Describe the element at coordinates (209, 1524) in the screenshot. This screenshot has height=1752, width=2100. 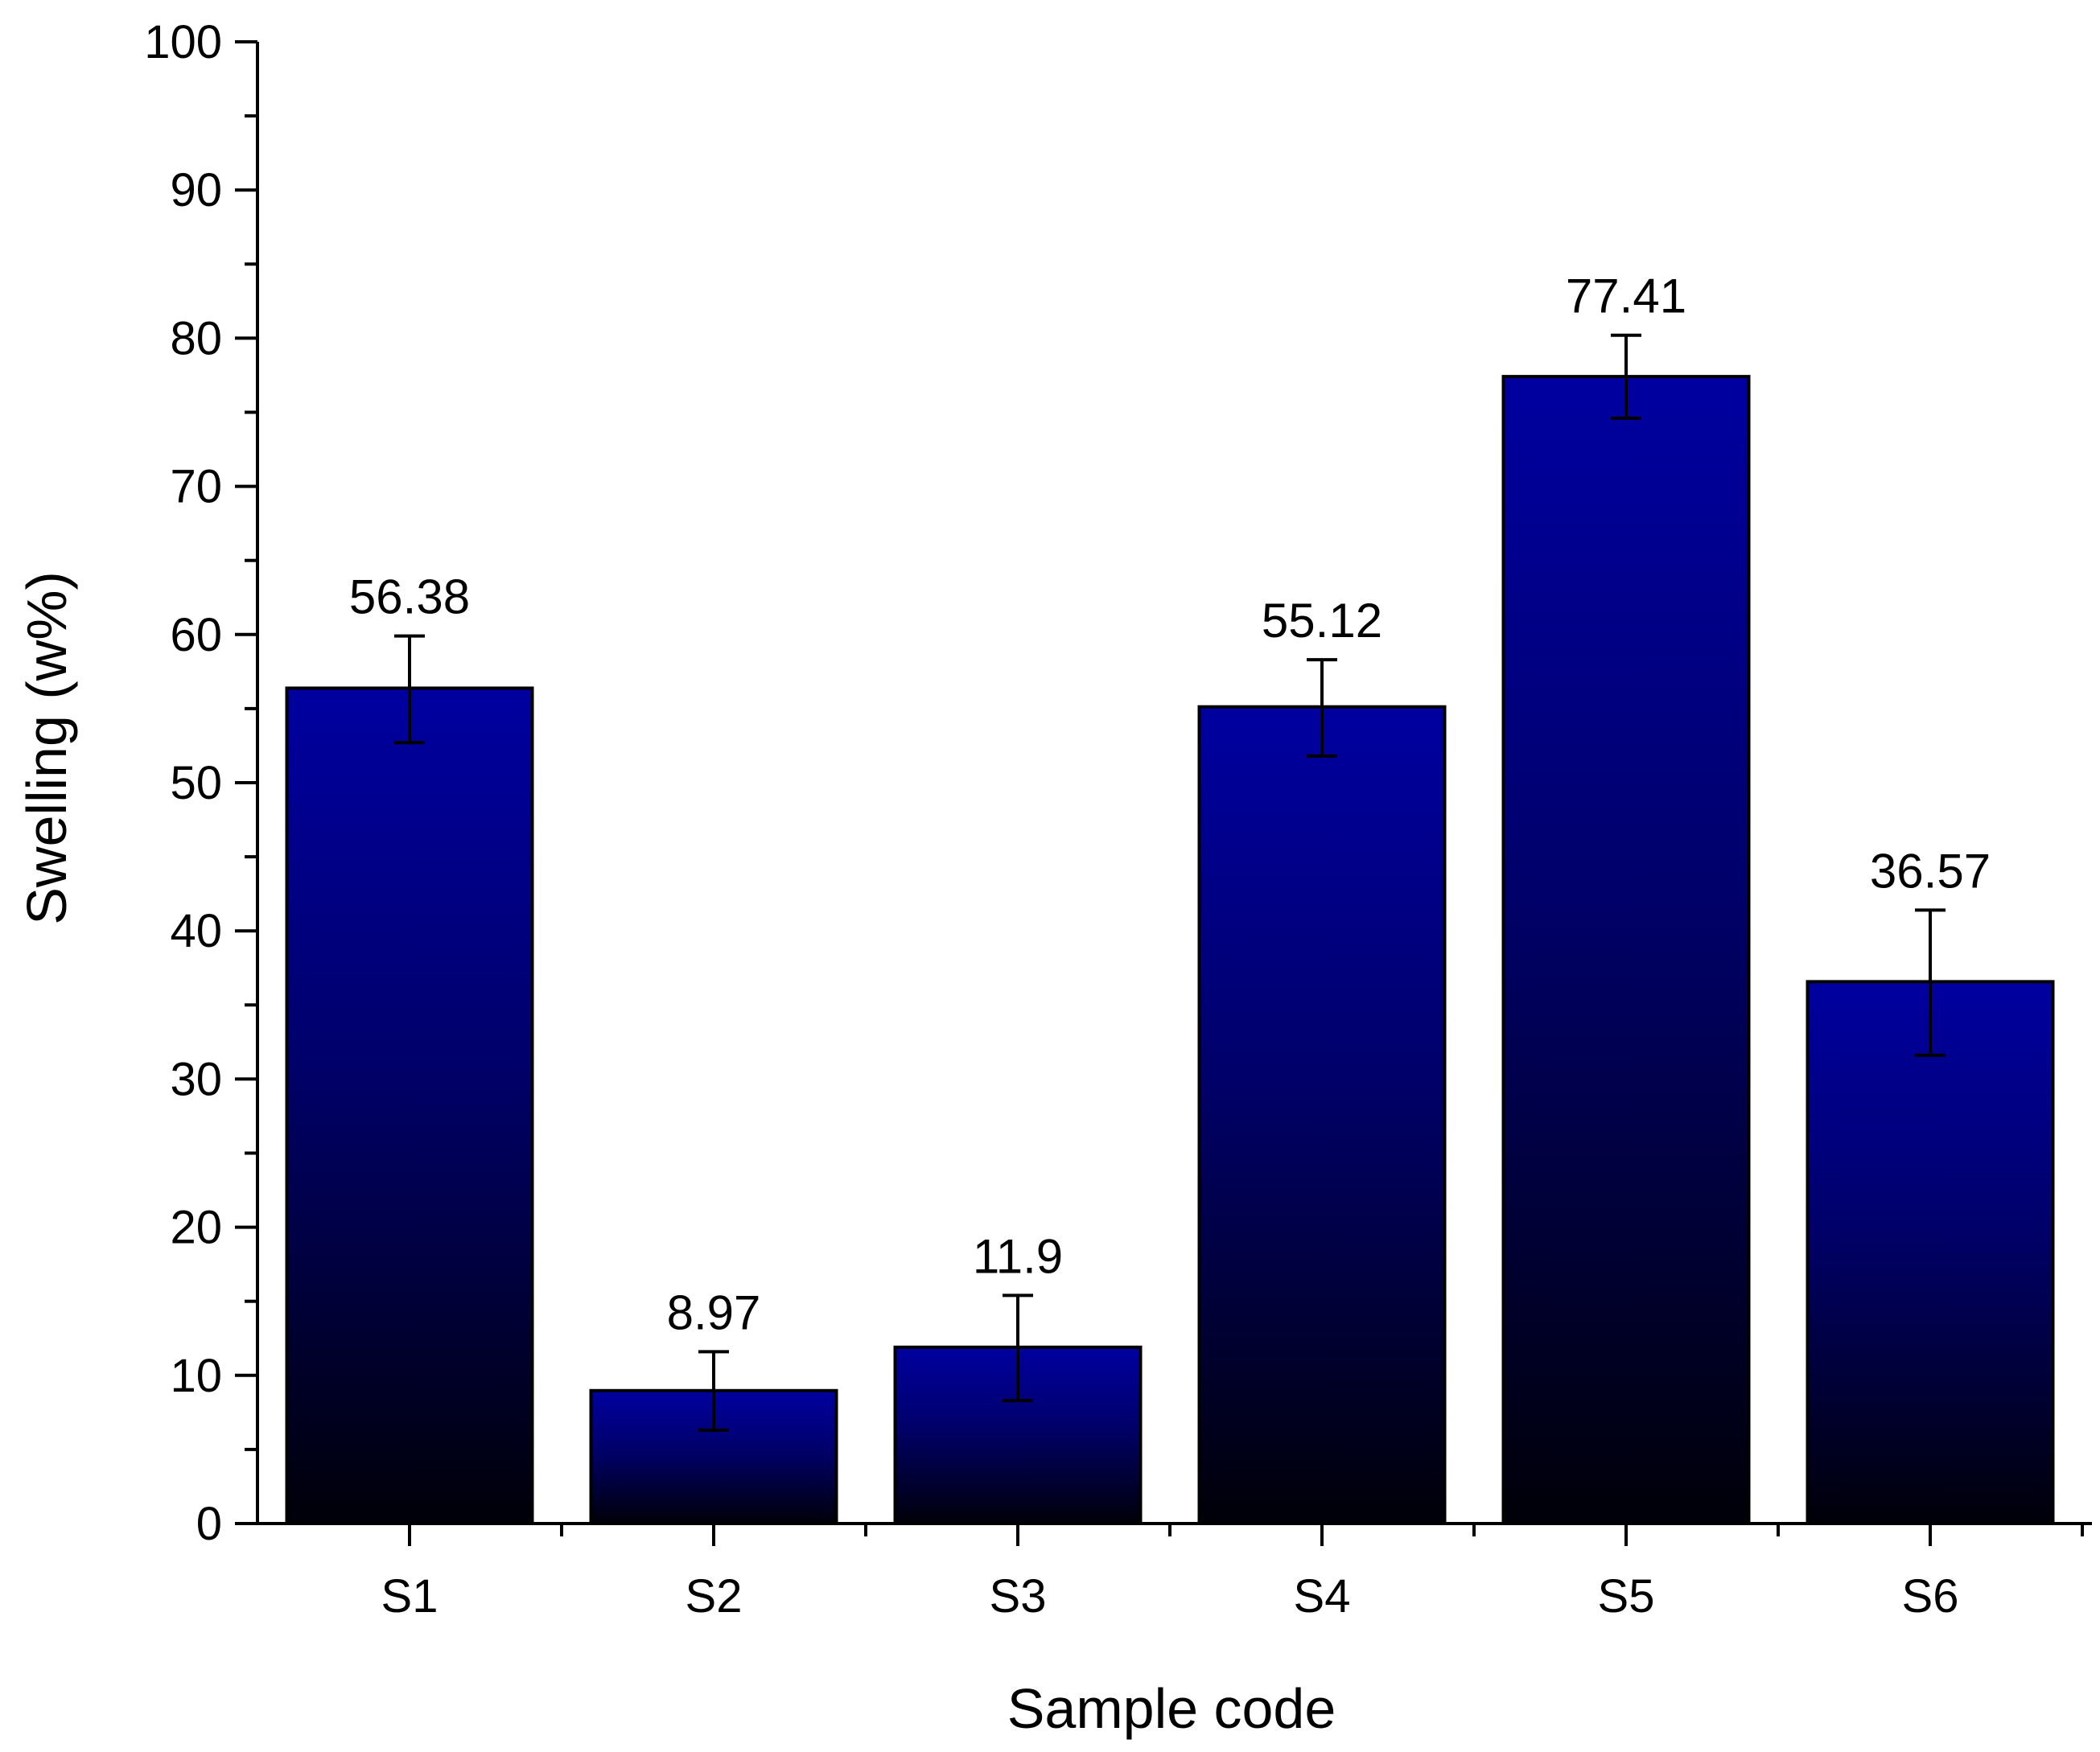
I see `y-tick-label: 0` at that location.